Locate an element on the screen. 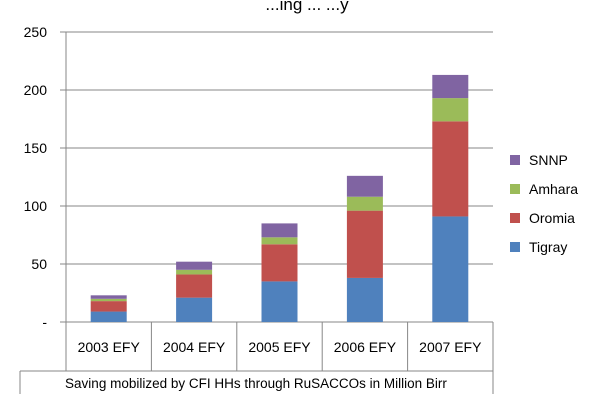  legend-label-snnp: SNNP is located at coordinates (548, 160).